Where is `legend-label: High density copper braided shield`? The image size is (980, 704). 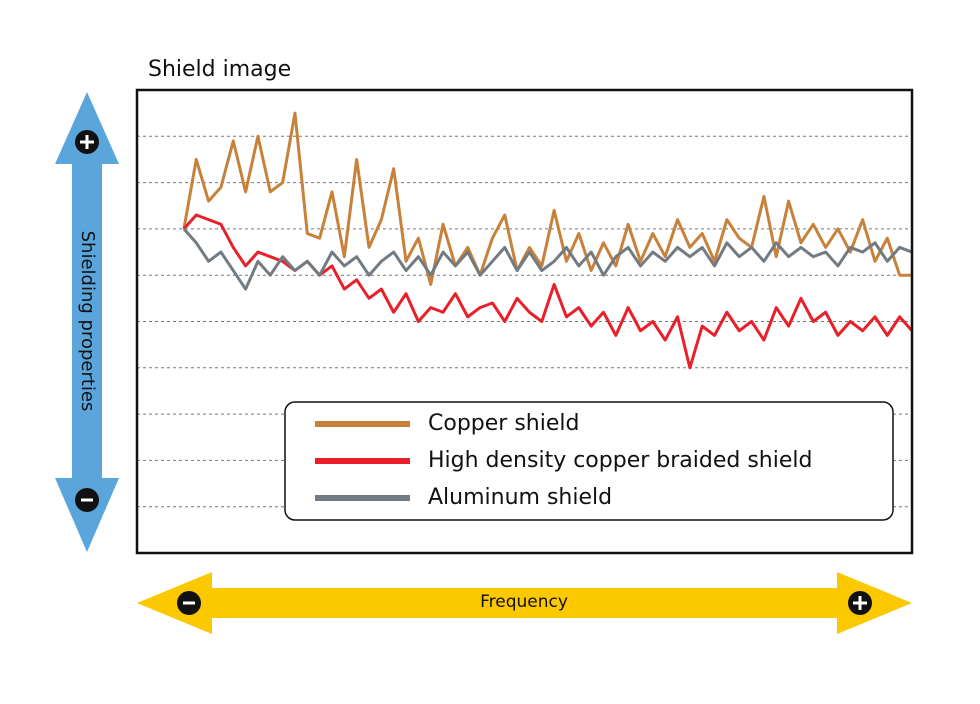
legend-label: High density copper braided shield is located at coordinates (620, 460).